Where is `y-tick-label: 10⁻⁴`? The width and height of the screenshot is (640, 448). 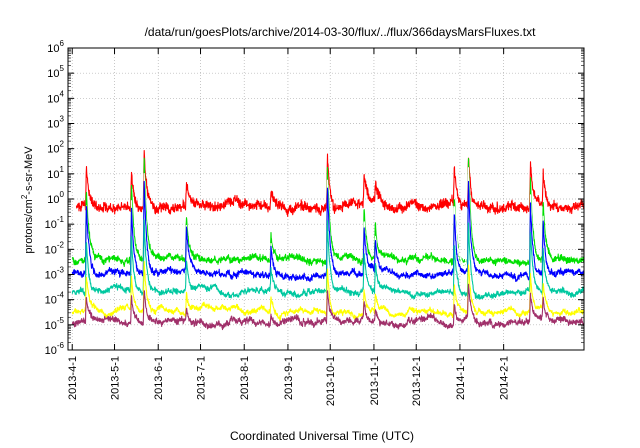
y-tick-label: 10⁻⁴ is located at coordinates (55, 299).